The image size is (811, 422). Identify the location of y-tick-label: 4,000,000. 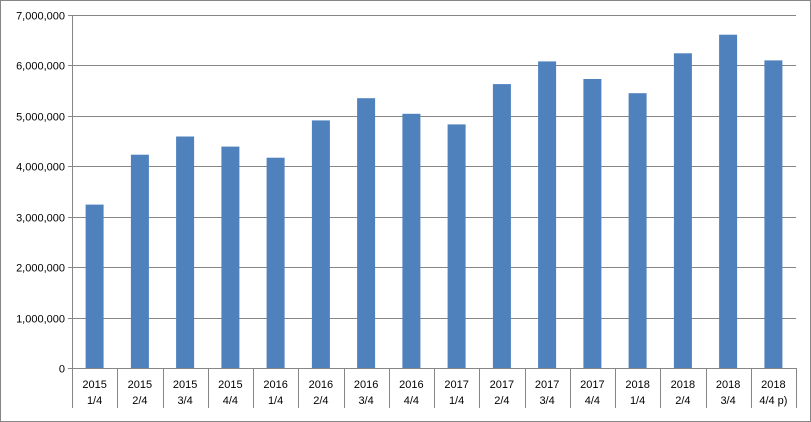
(40, 168).